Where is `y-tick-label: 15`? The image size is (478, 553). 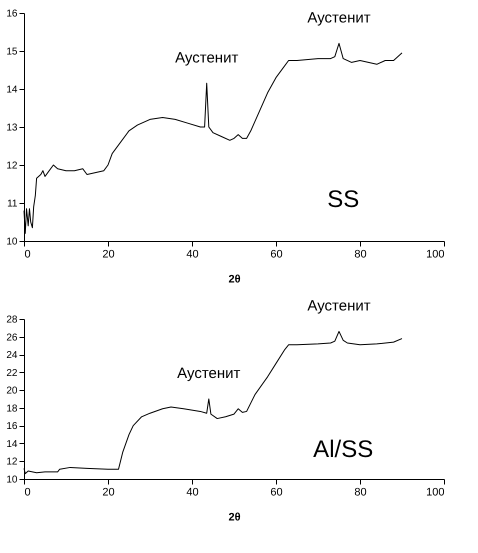
y-tick-label: 15 is located at coordinates (12, 52).